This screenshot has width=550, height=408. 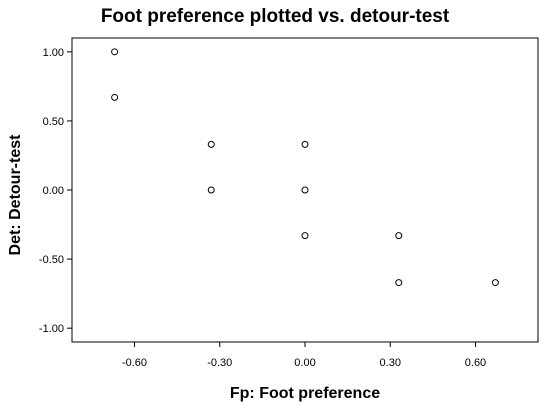 What do you see at coordinates (53, 53) in the screenshot?
I see `y-tick-label: 1.00` at bounding box center [53, 53].